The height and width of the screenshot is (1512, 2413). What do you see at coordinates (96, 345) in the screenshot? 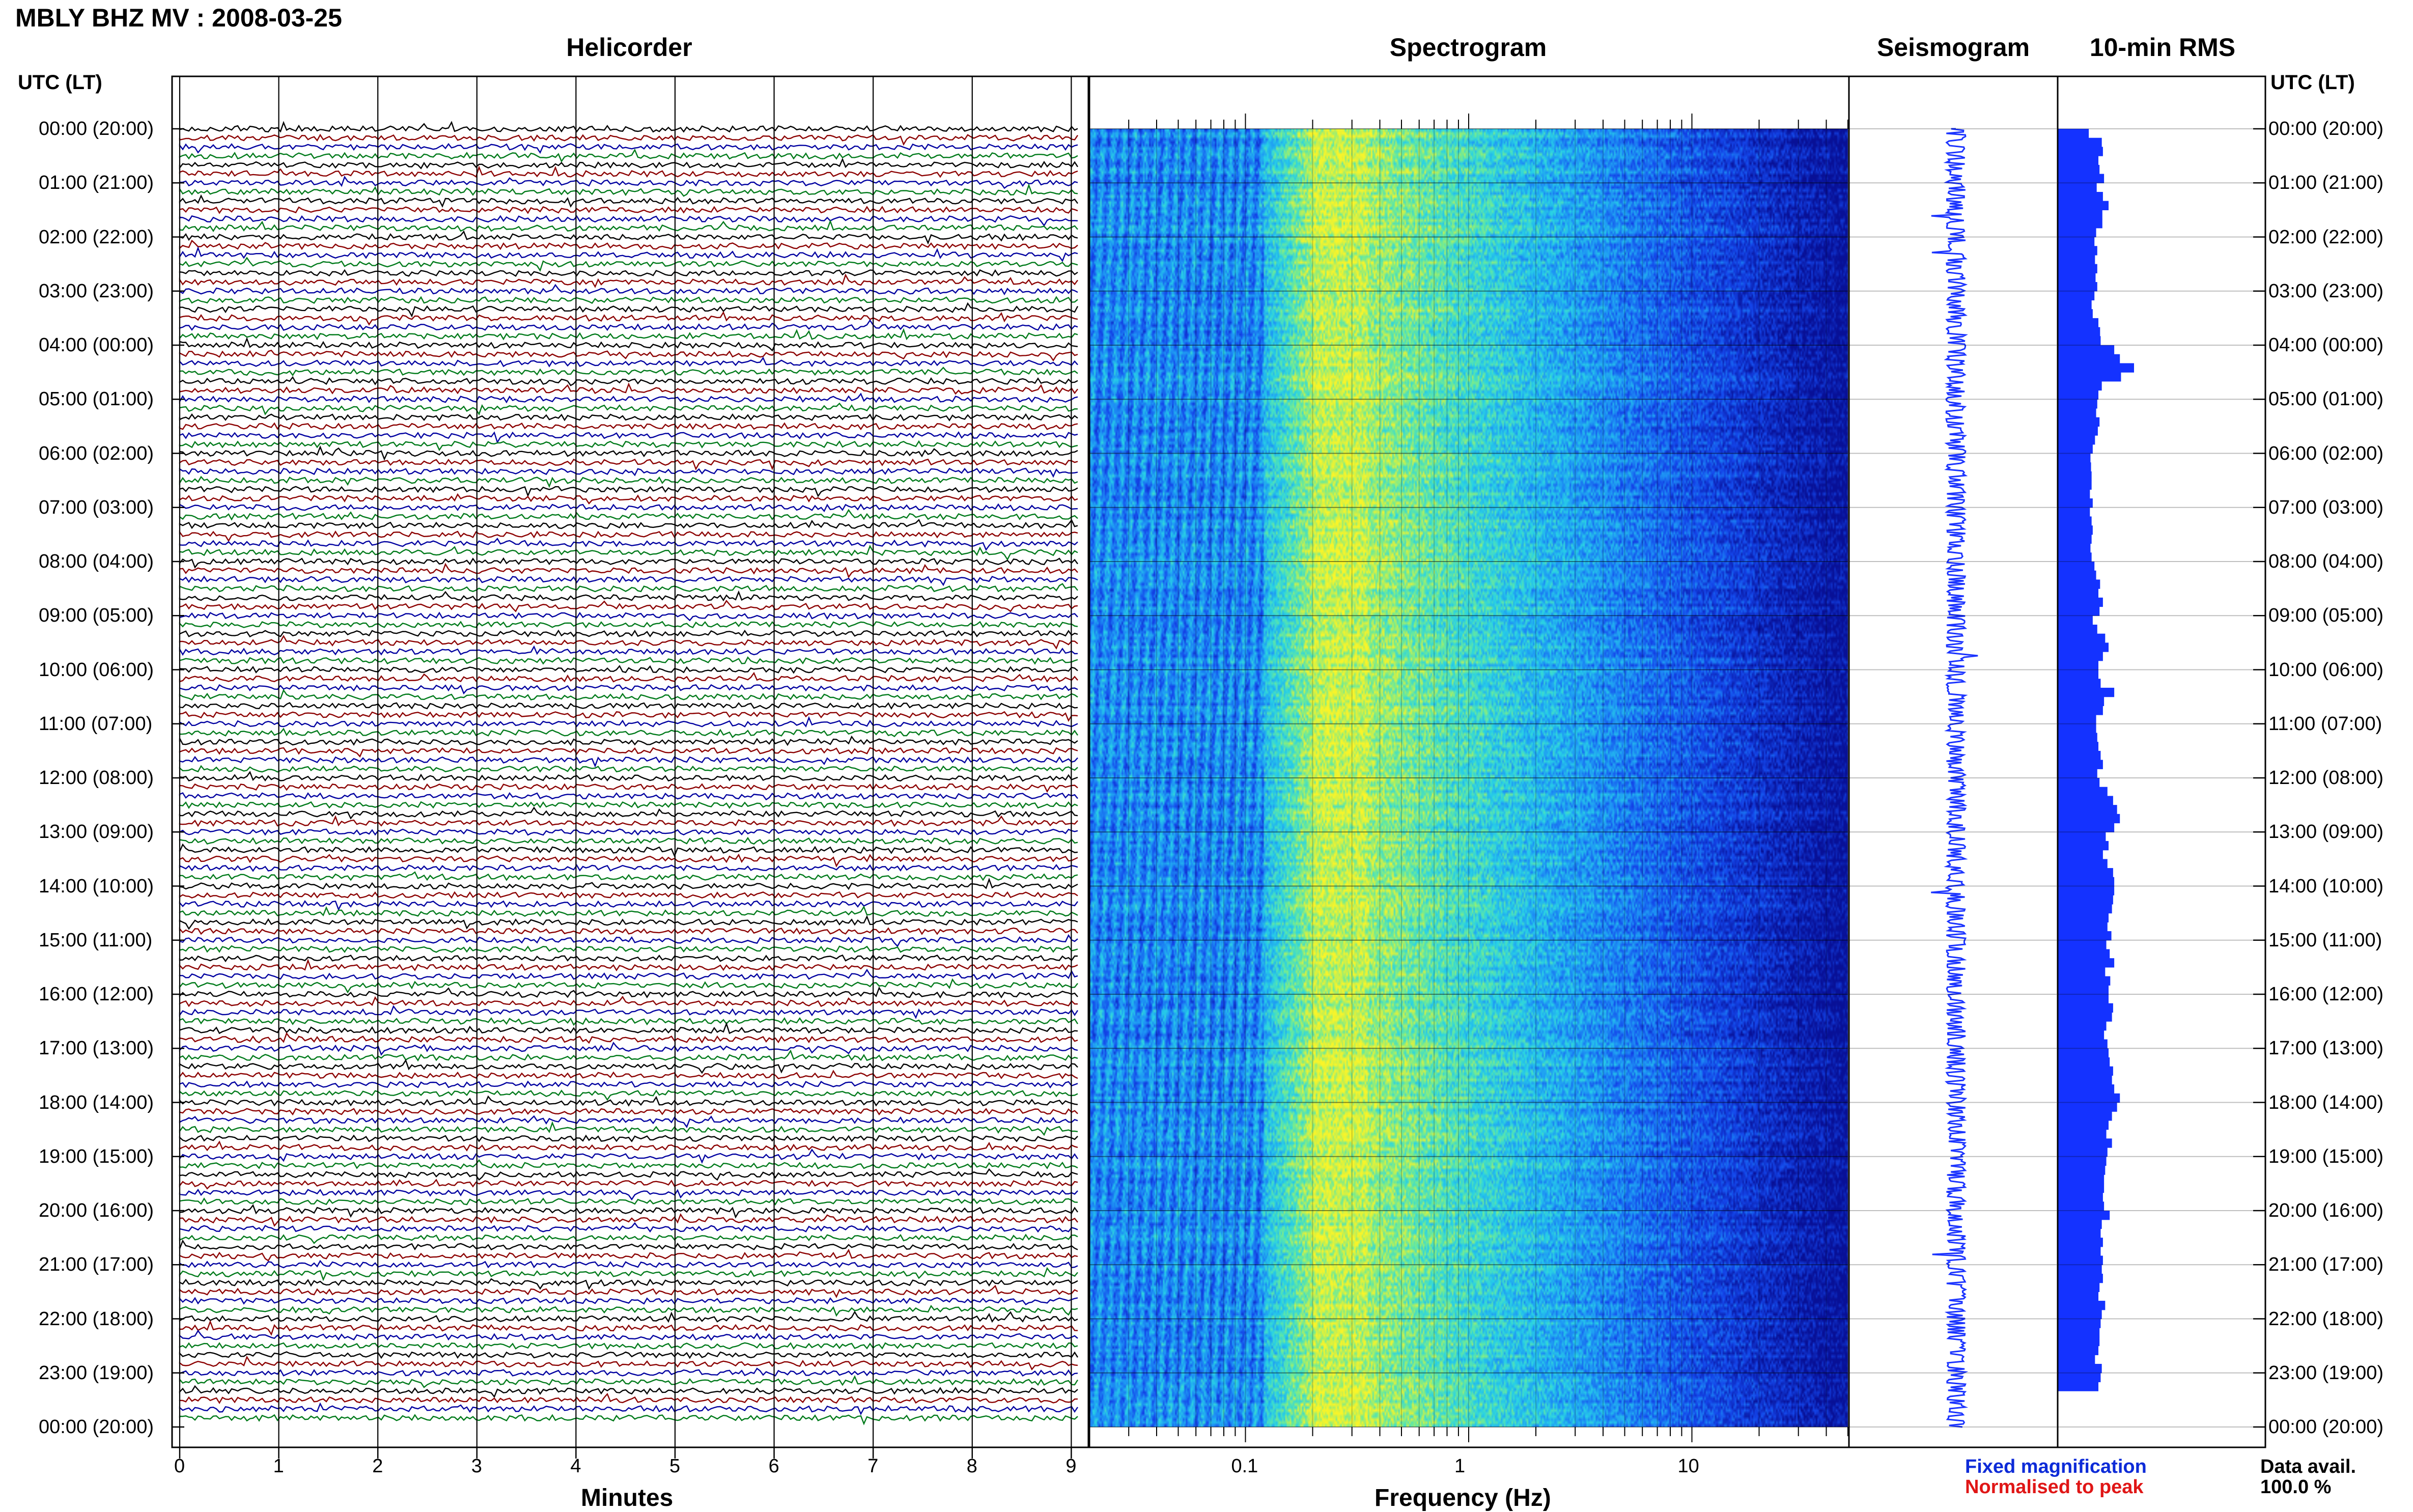
I see `left-time-label: 04:00 (00:00)` at bounding box center [96, 345].